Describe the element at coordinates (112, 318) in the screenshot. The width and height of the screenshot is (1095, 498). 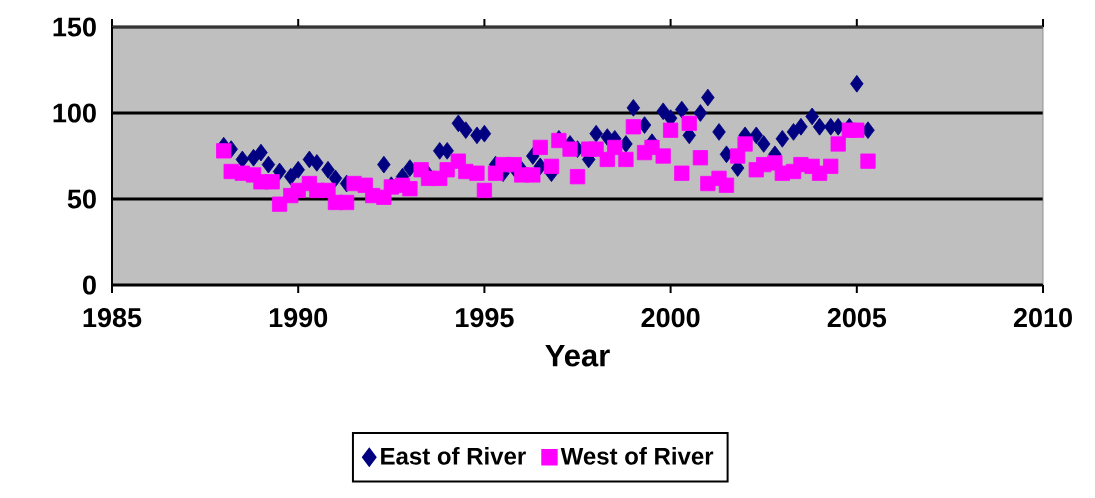
I see `x-tick-label: 1985` at that location.